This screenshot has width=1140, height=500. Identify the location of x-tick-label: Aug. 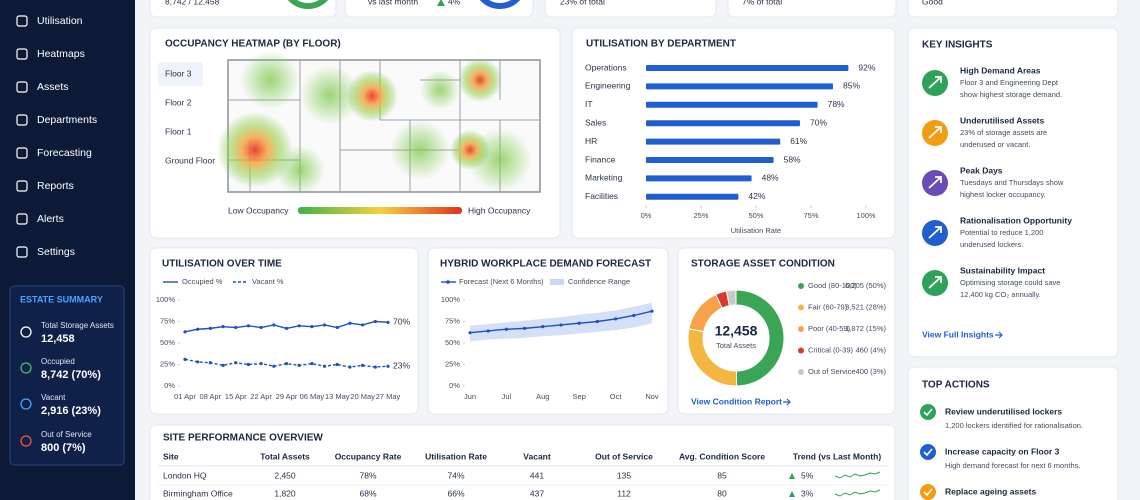
(542, 396).